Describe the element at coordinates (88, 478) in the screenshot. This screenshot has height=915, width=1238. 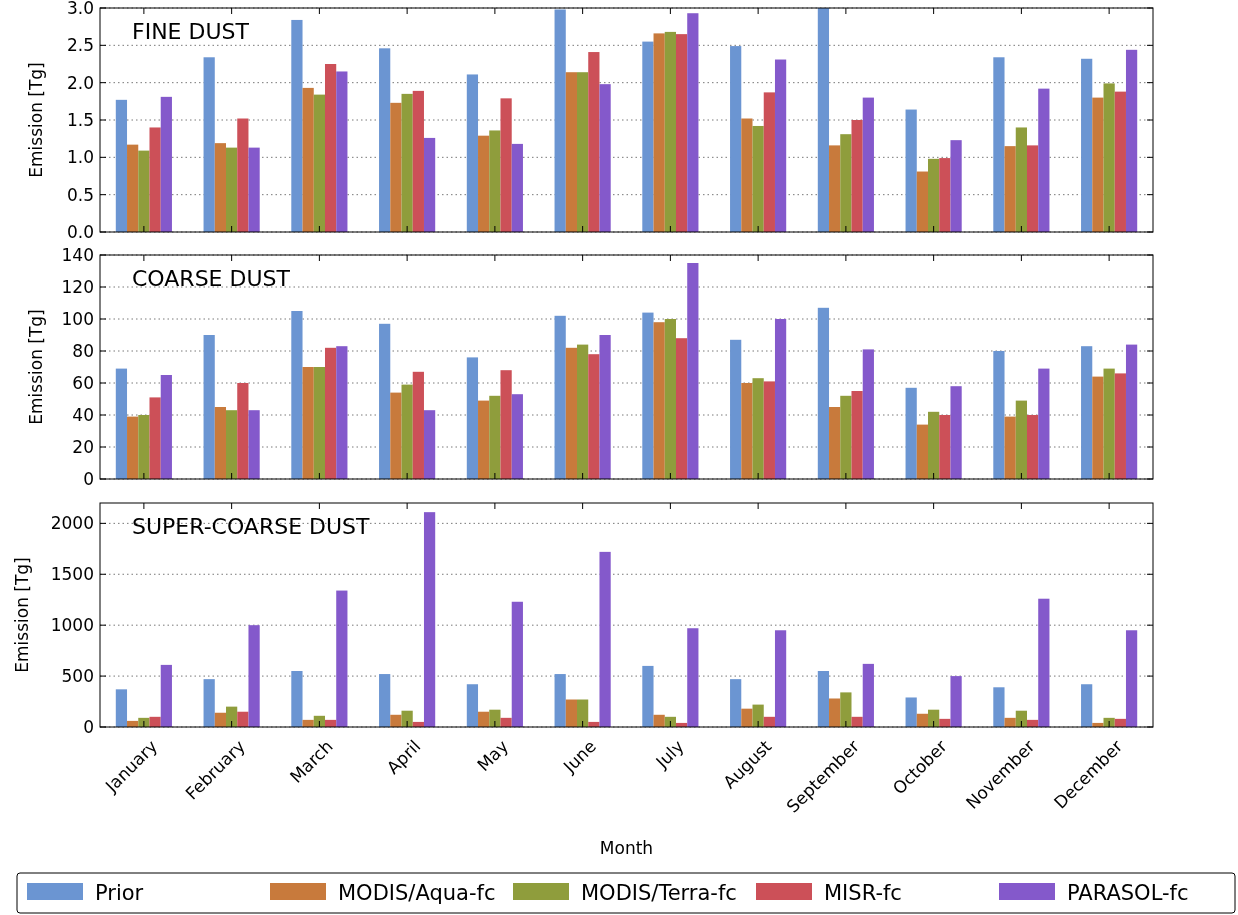
I see `y-tick-label: 0` at that location.